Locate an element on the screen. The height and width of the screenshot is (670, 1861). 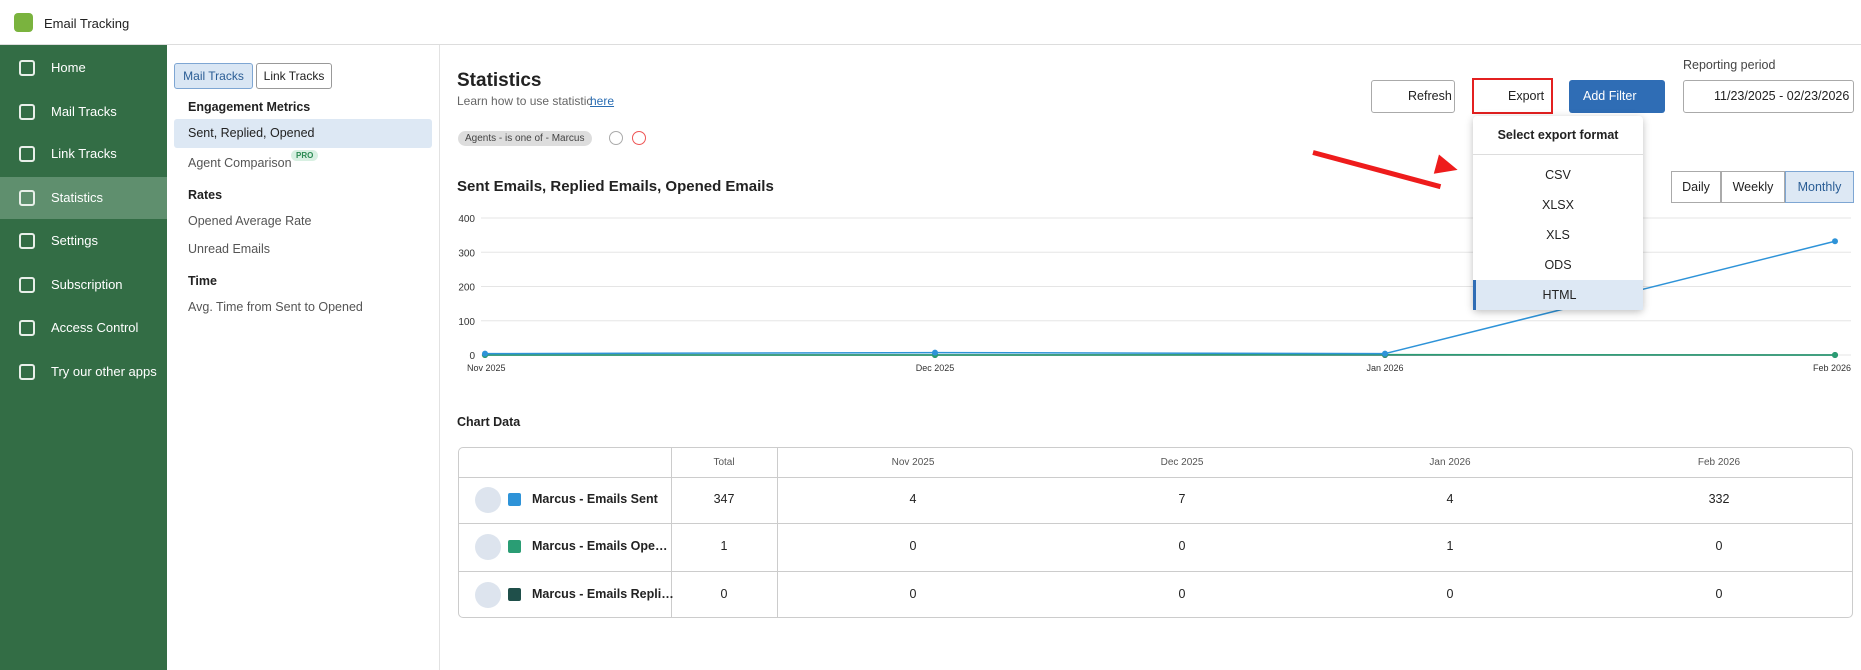
row-name: Marcus - Emails Sent is located at coordinates (595, 499).